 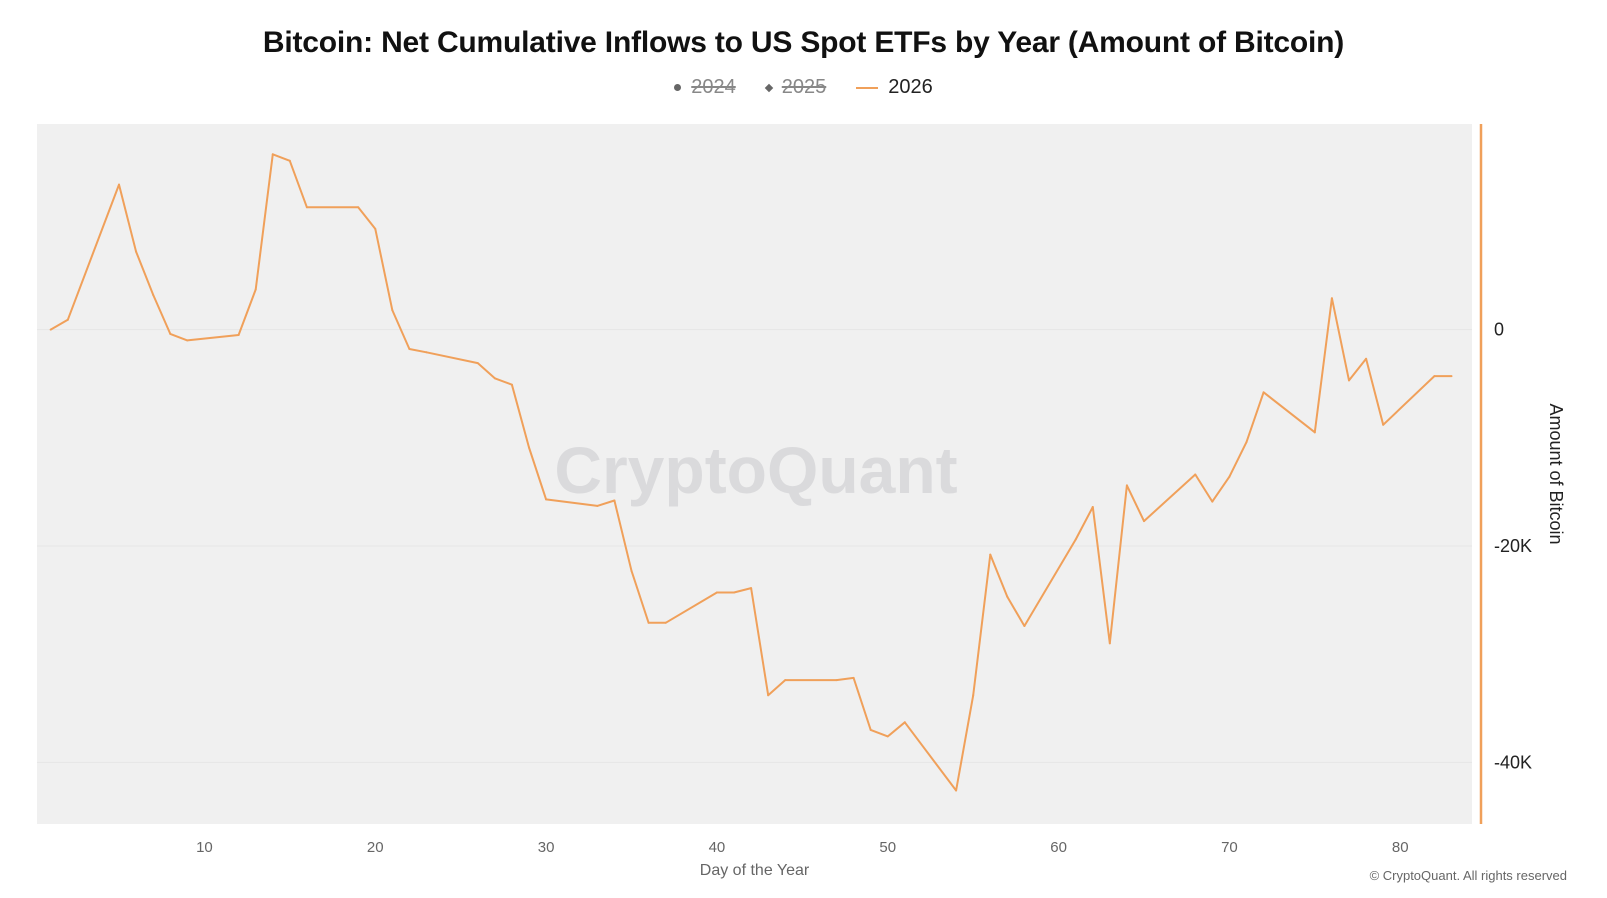 I want to click on x-tick-label: 30, so click(x=546, y=847).